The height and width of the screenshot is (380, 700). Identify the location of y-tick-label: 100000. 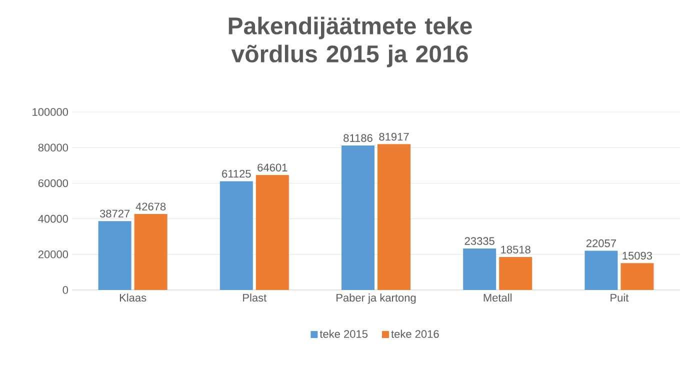
(50, 112).